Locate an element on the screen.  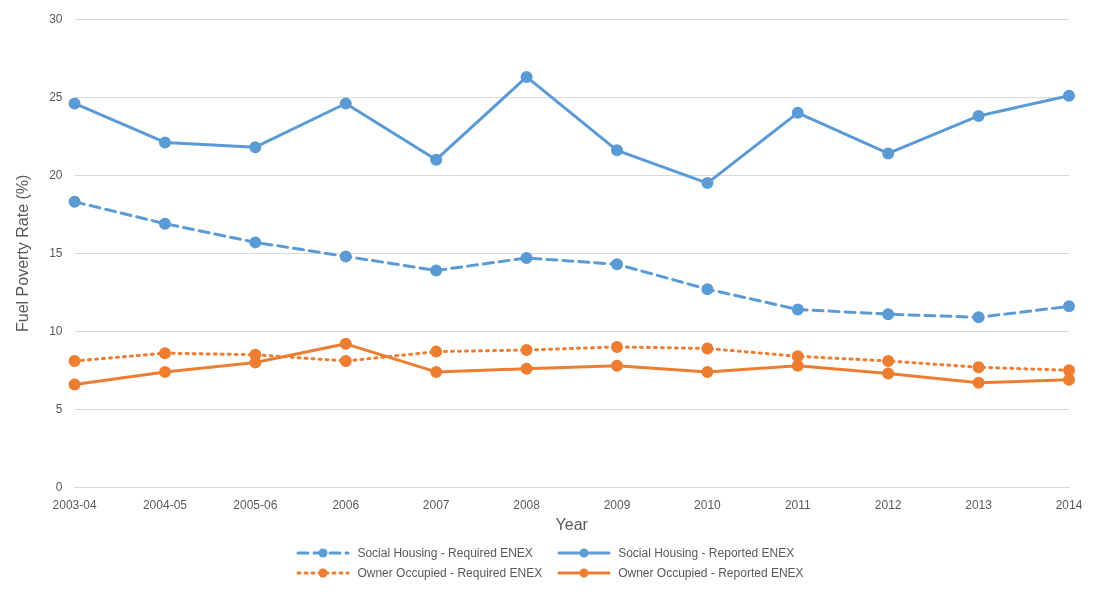
legend-label: Owner Occupied - Required ENEX is located at coordinates (450, 573).